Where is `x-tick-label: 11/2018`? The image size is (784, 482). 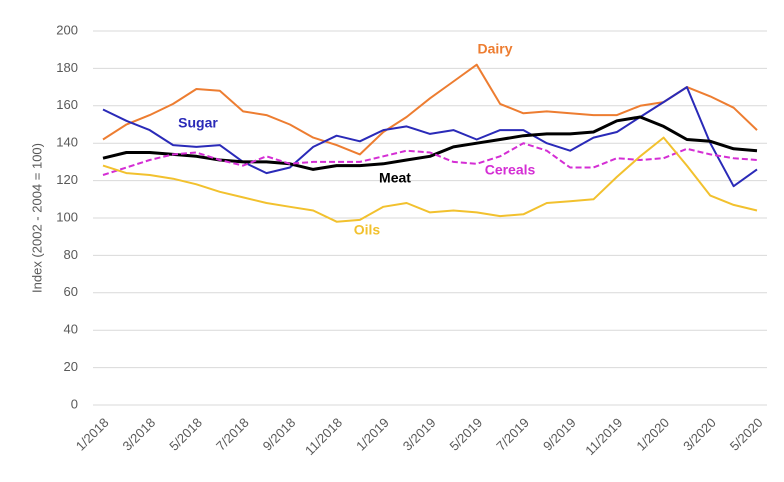 x-tick-label: 11/2018 is located at coordinates (323, 436).